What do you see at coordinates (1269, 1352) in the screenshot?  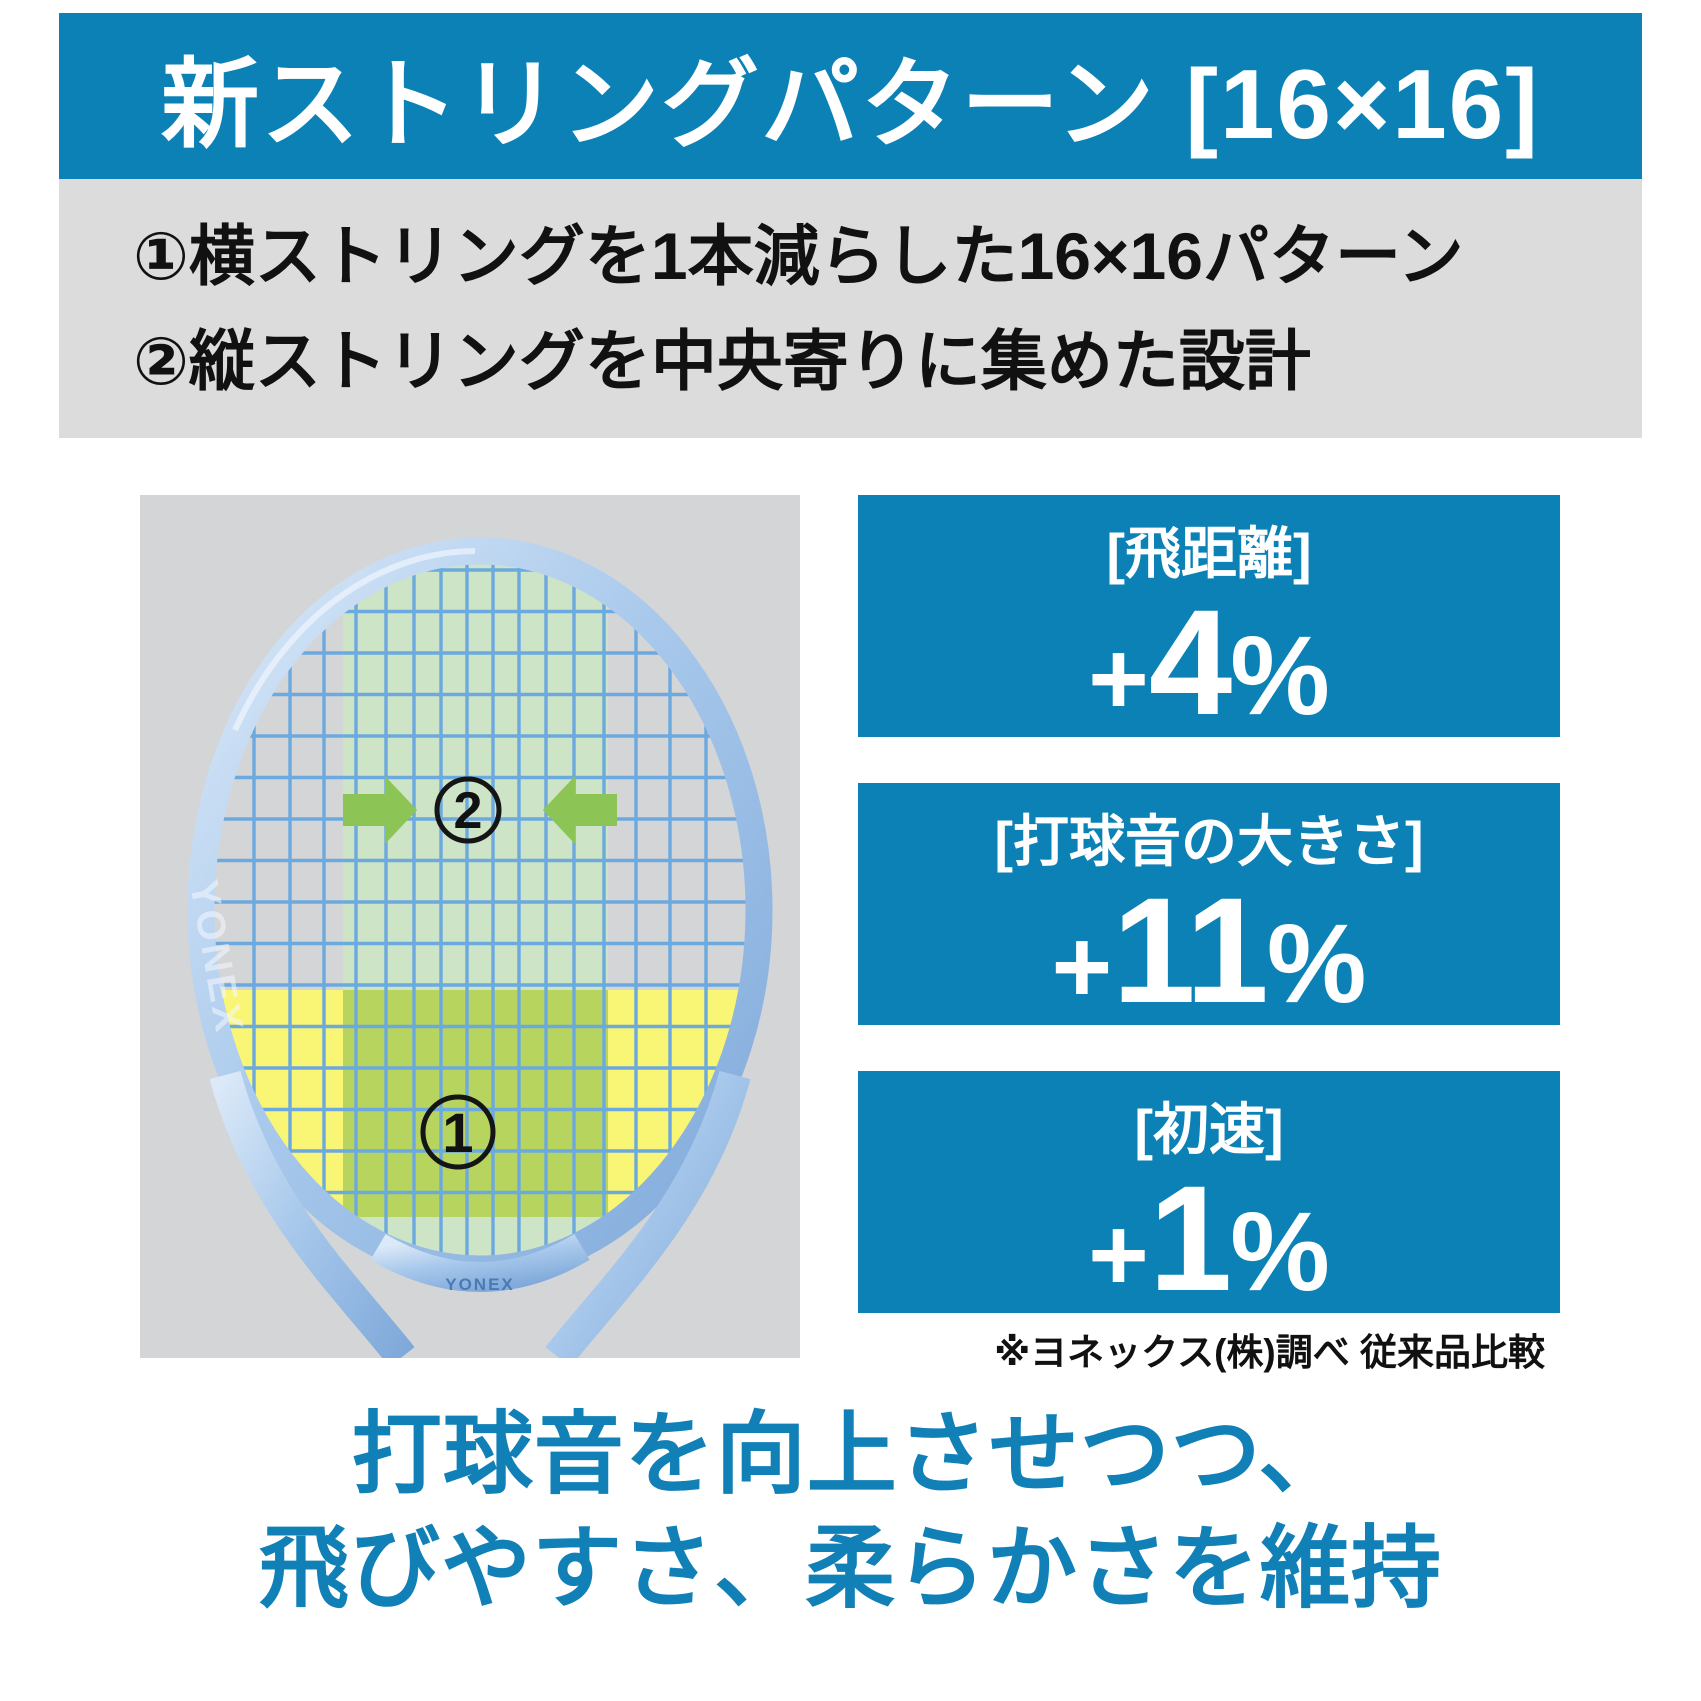 I see `footnote: ※ヨネックス(株)調べ 従来品比較` at bounding box center [1269, 1352].